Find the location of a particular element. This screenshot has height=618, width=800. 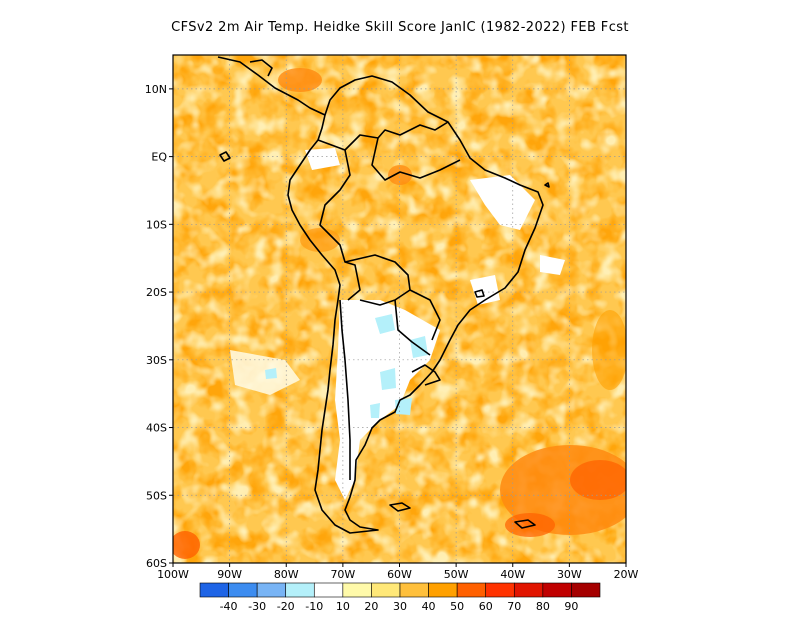

colorbar: -40 -30 -20 -10 10 20 30 40 50 60 70 80 90 is located at coordinates (400, 597).